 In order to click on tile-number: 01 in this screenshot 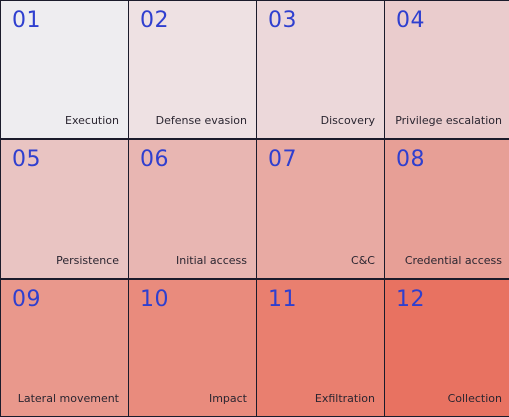, I will do `click(26, 20)`.